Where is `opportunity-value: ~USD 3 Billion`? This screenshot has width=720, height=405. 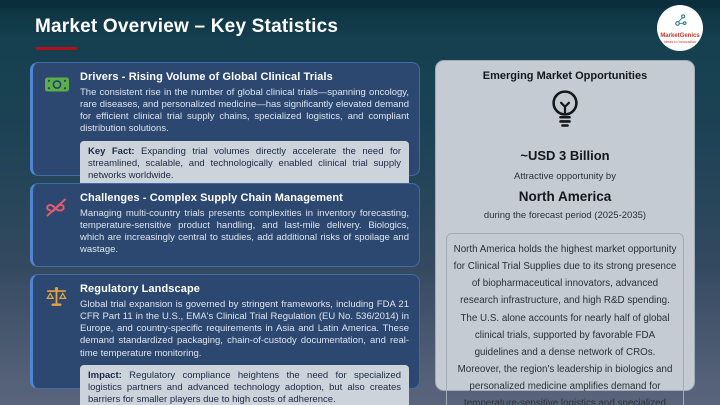 opportunity-value: ~USD 3 Billion is located at coordinates (565, 155).